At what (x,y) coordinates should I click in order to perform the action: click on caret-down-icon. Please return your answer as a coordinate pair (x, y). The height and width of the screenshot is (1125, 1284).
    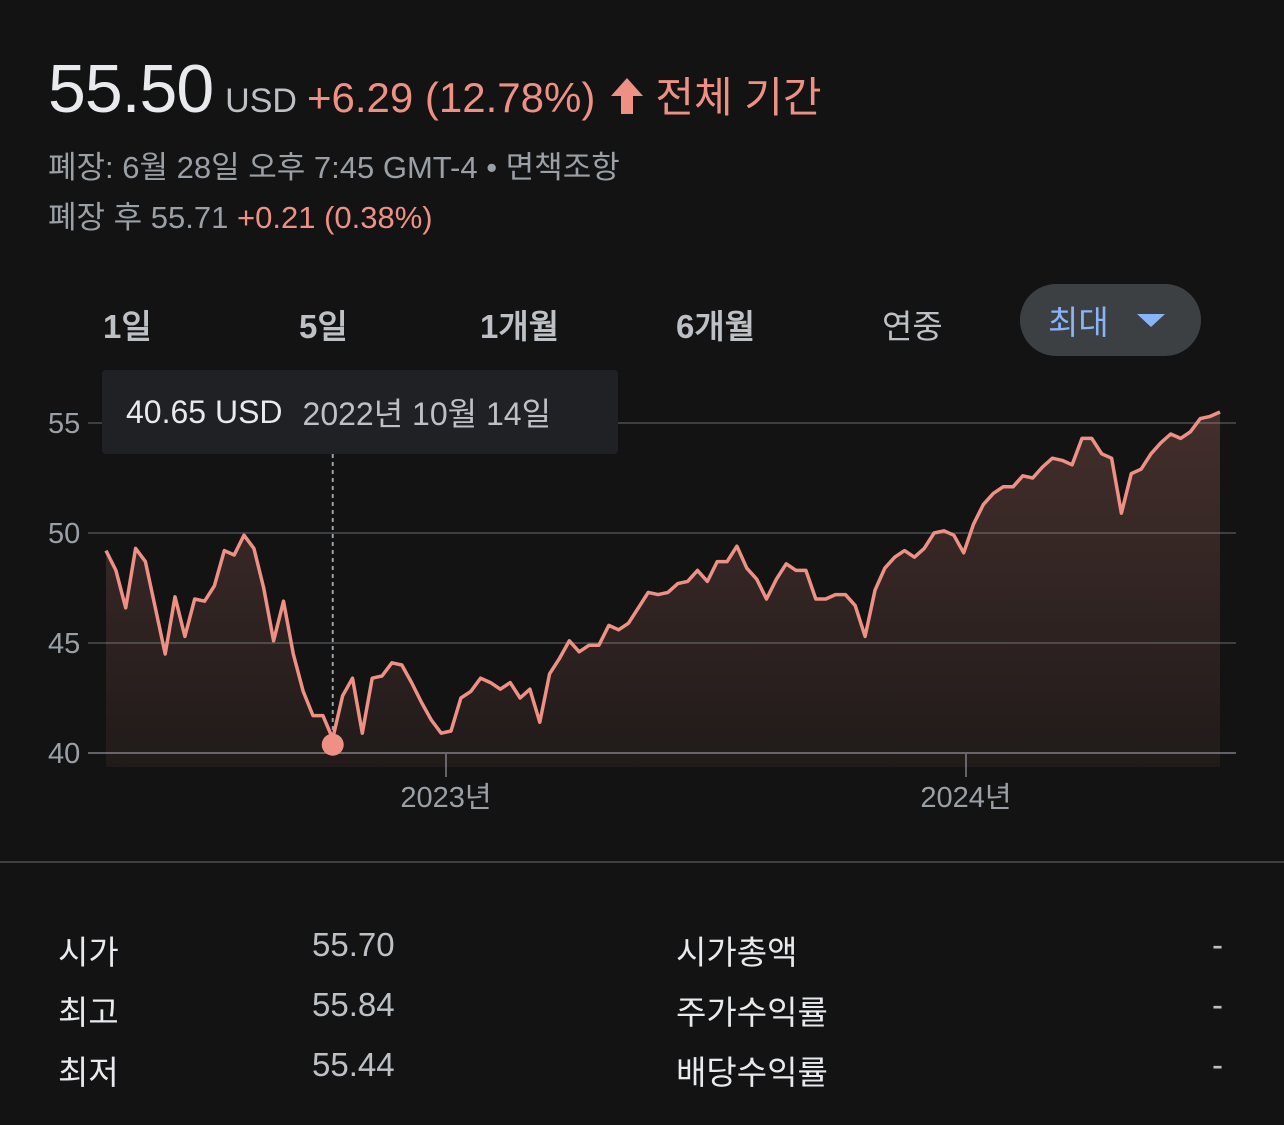
    Looking at the image, I should click on (1150, 320).